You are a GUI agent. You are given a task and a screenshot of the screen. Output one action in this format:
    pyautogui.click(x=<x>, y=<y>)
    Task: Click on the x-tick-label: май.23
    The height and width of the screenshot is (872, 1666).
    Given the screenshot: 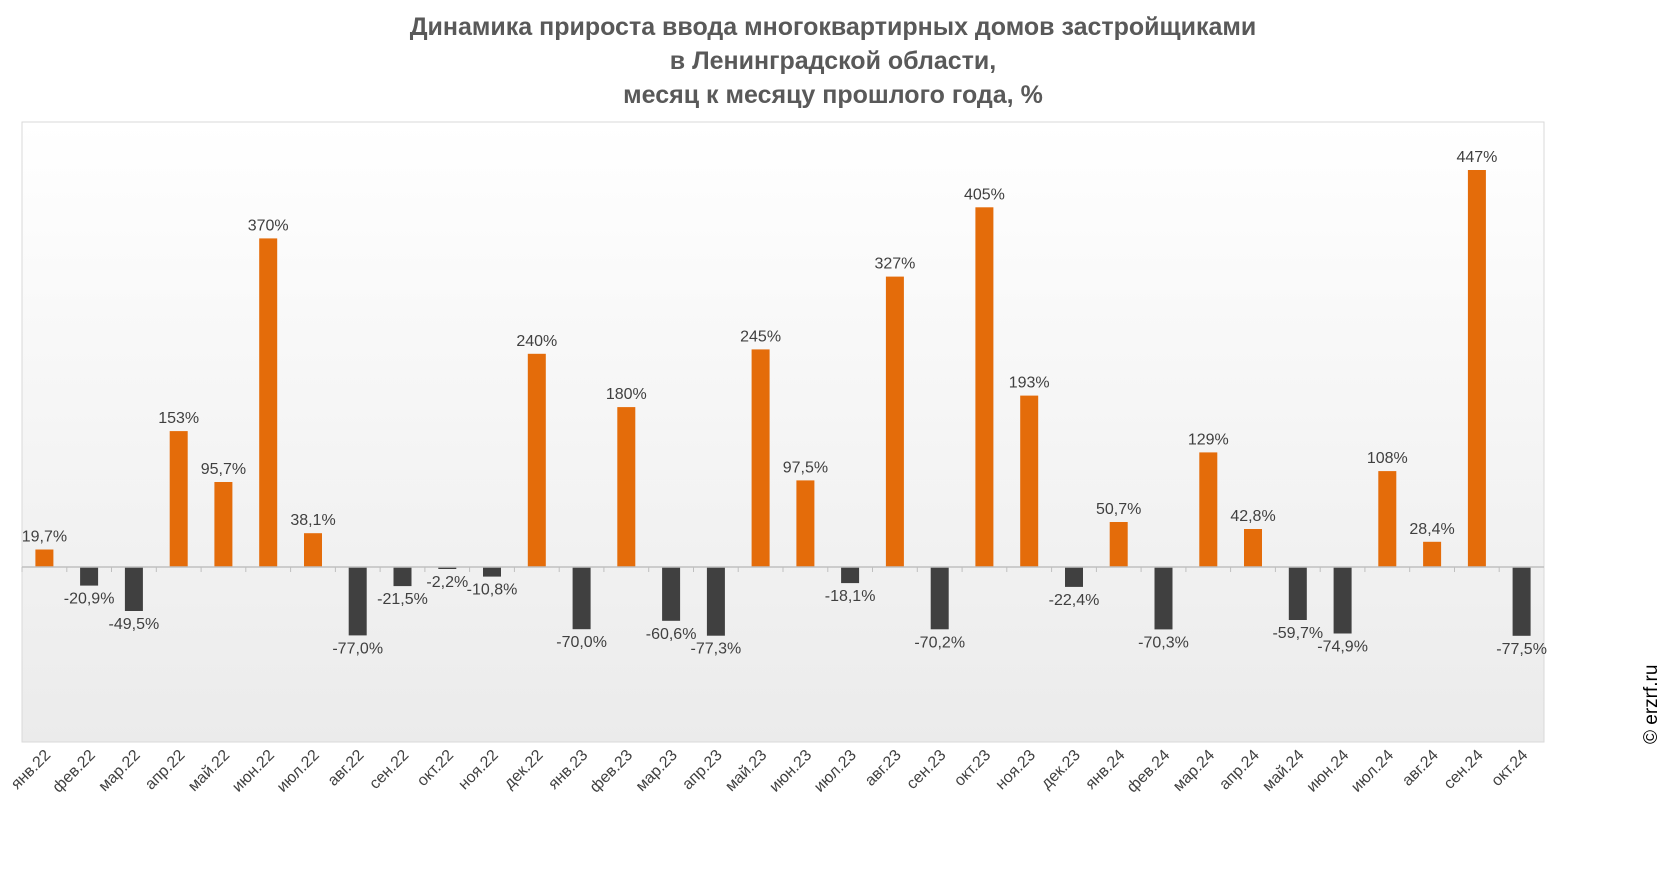 What is the action you would take?
    pyautogui.click(x=746, y=771)
    